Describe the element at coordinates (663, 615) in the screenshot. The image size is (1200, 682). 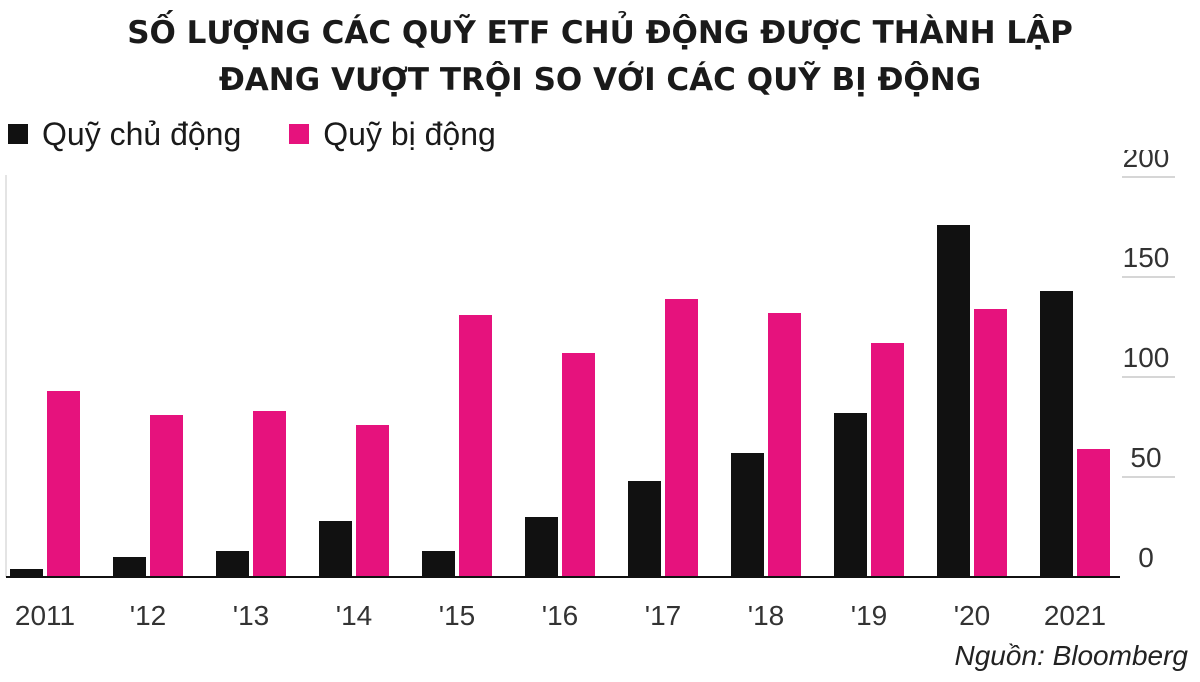
I see `x-tick-label: '17` at that location.